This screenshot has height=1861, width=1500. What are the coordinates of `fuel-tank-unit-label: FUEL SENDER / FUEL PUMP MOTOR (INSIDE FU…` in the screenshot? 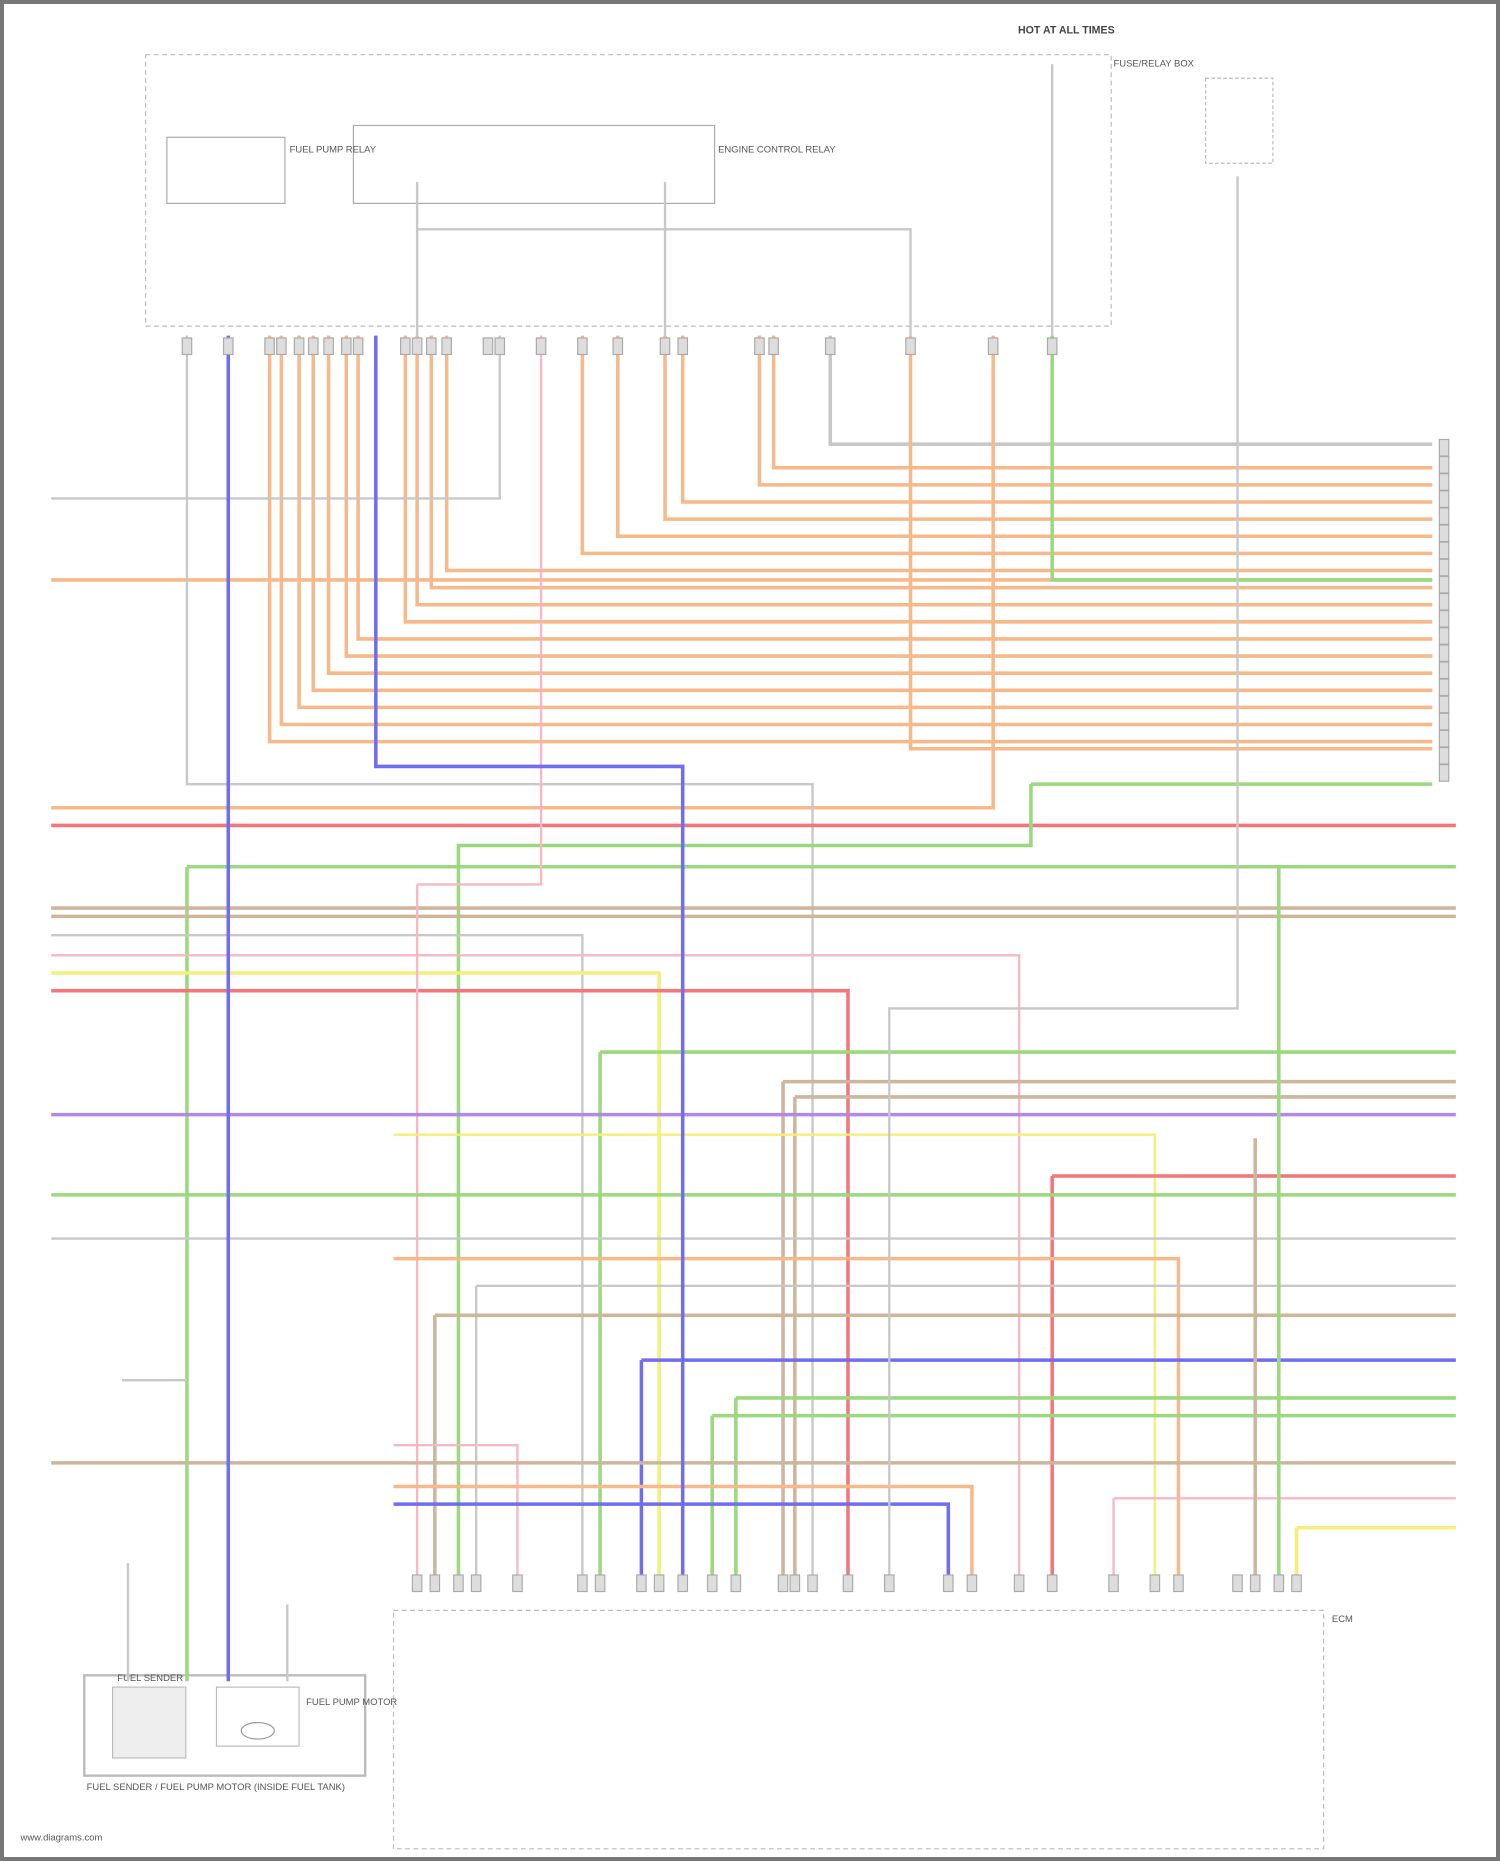 It's located at (216, 1787).